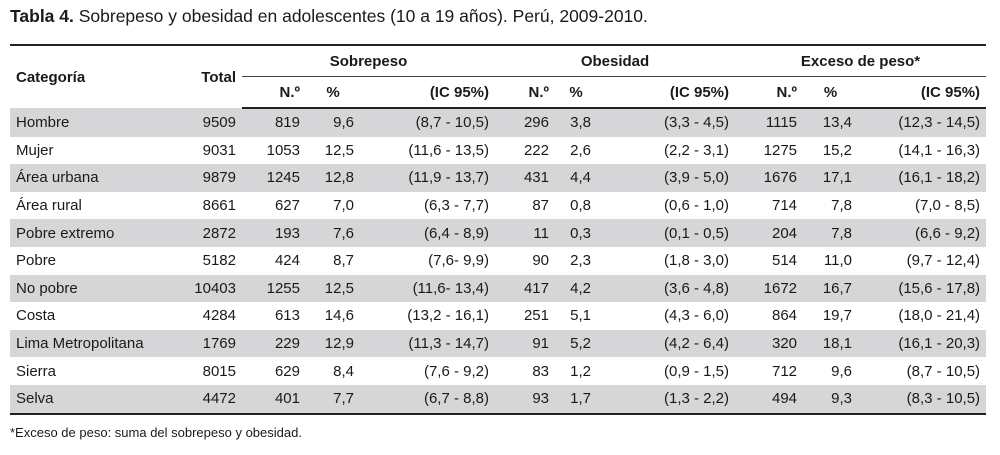  I want to click on exceso-pct: 15,2, so click(837, 150).